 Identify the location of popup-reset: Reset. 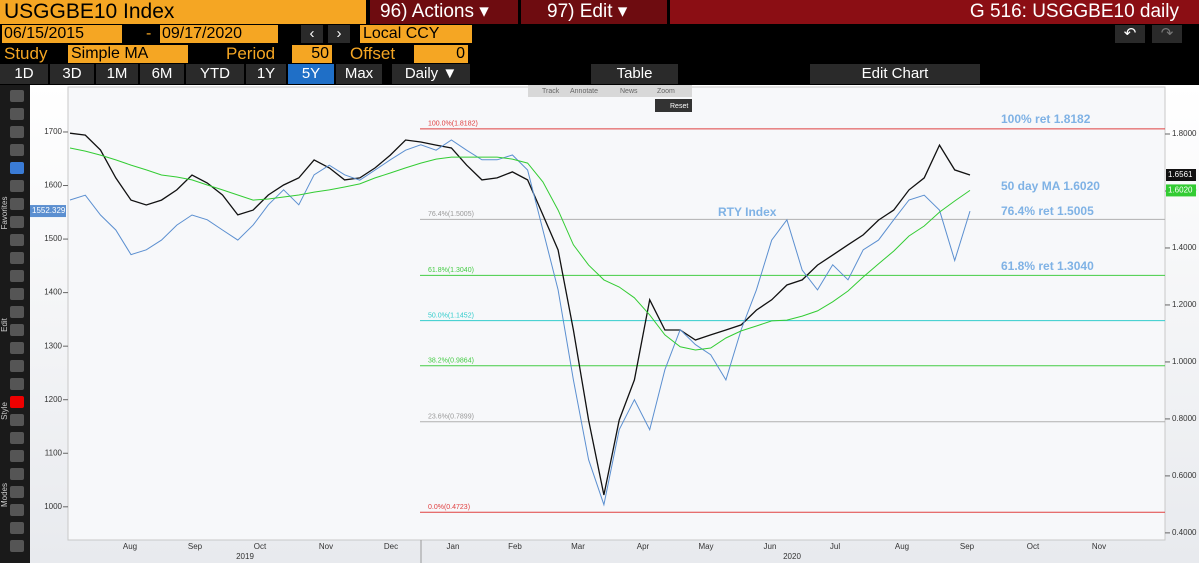
(679, 106).